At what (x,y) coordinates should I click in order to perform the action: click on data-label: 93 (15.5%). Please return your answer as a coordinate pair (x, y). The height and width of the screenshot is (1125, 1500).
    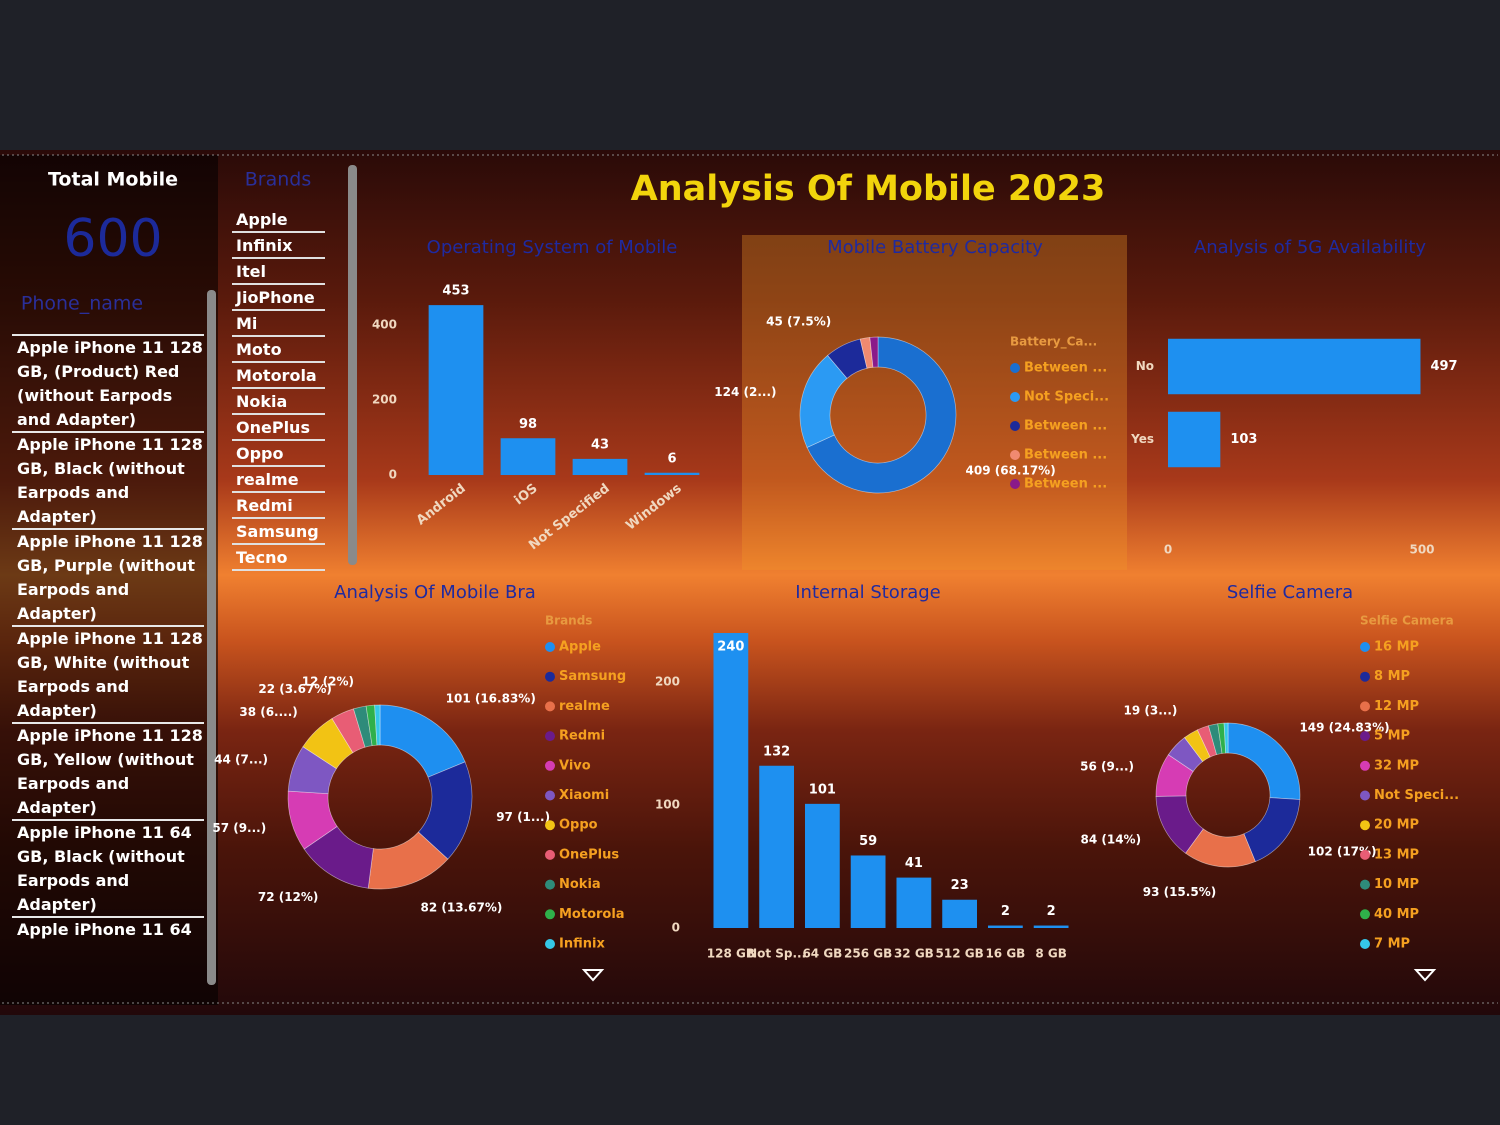
    Looking at the image, I should click on (1179, 892).